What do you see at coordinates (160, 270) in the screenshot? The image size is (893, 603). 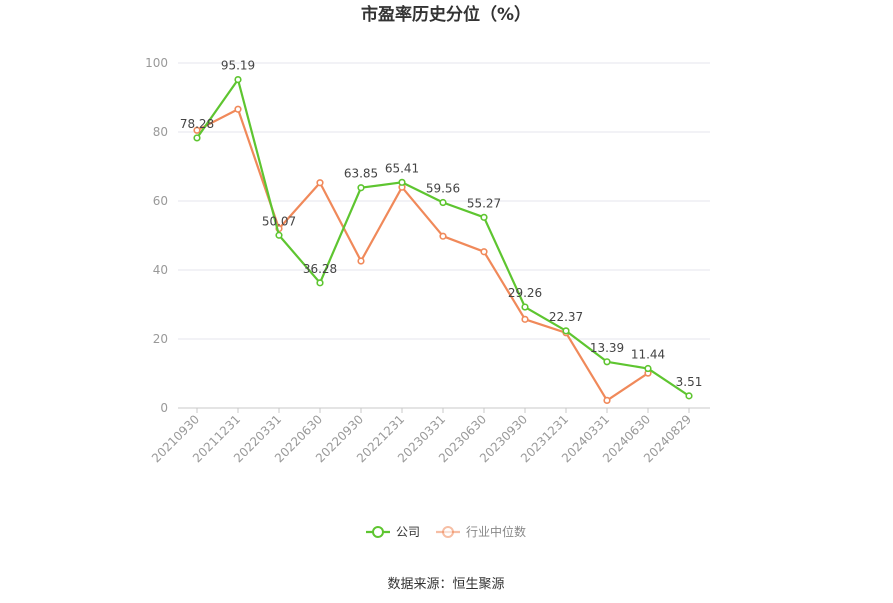 I see `y-tick-label: 40` at bounding box center [160, 270].